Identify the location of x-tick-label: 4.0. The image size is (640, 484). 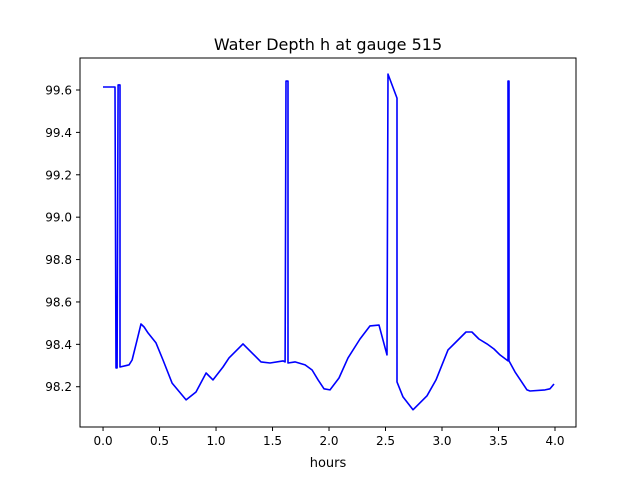
(554, 441).